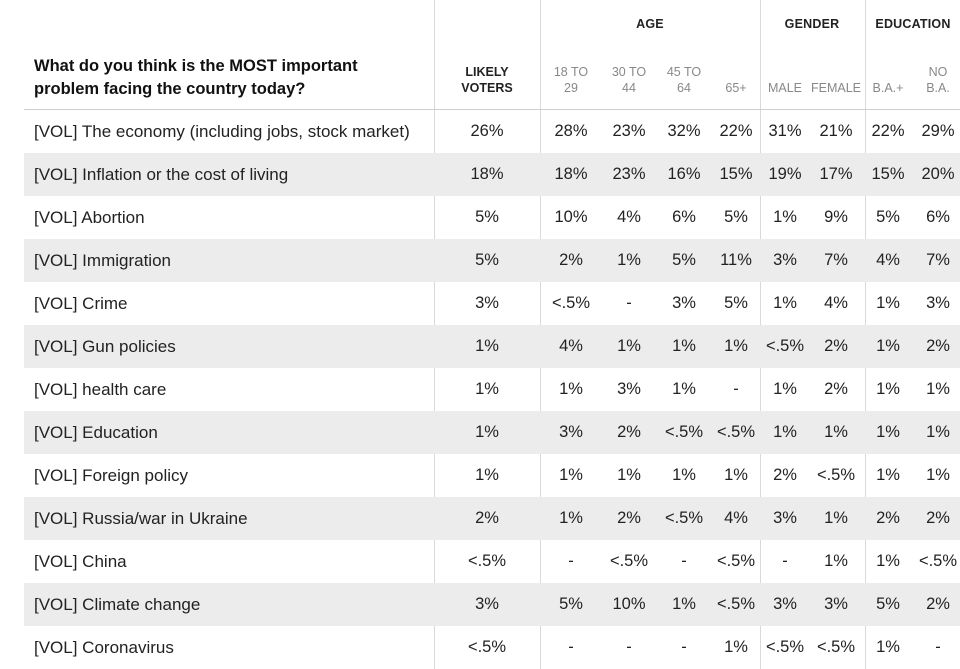 Image resolution: width=960 pixels, height=669 pixels. Describe the element at coordinates (117, 604) in the screenshot. I see `row-label: [VOL] Climate change` at that location.